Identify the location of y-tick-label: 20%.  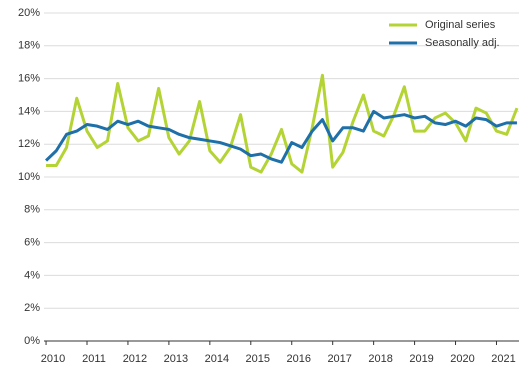
(29, 13).